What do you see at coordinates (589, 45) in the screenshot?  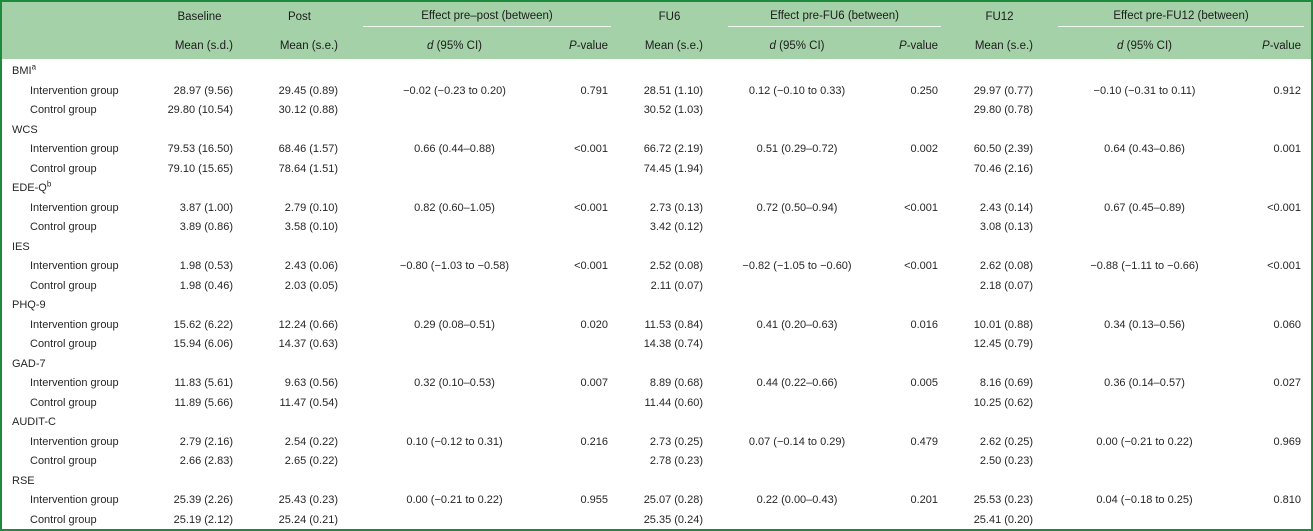 I see `header-sub-effect-pre-post-1: P-value` at bounding box center [589, 45].